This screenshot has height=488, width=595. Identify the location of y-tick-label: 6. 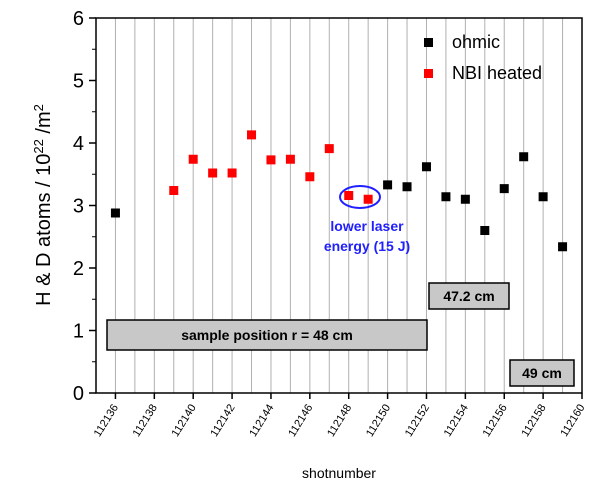
(78, 19).